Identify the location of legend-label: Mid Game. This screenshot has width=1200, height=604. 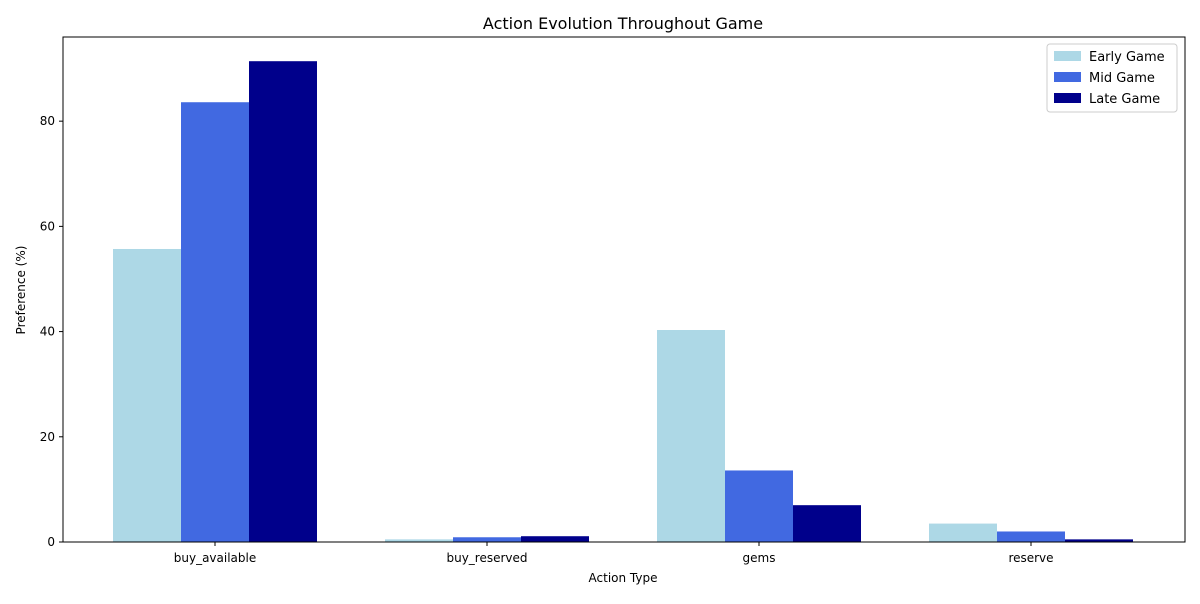
(1122, 78).